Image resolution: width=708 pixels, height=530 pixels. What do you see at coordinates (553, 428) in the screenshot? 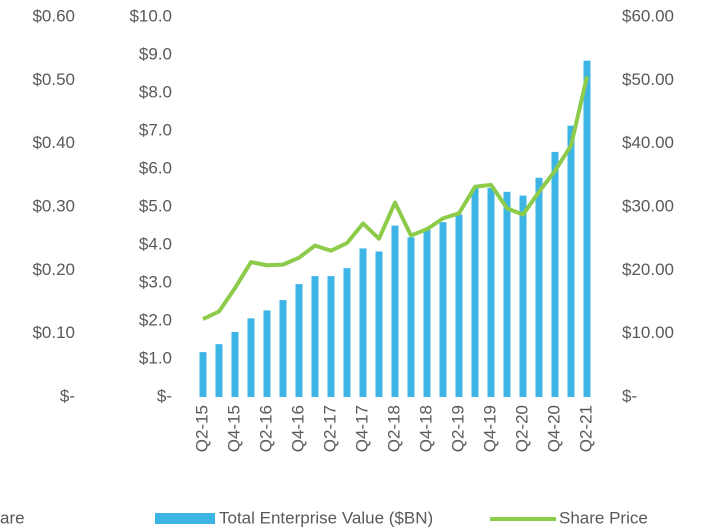
I see `x-tick-label: Q4-20` at bounding box center [553, 428].